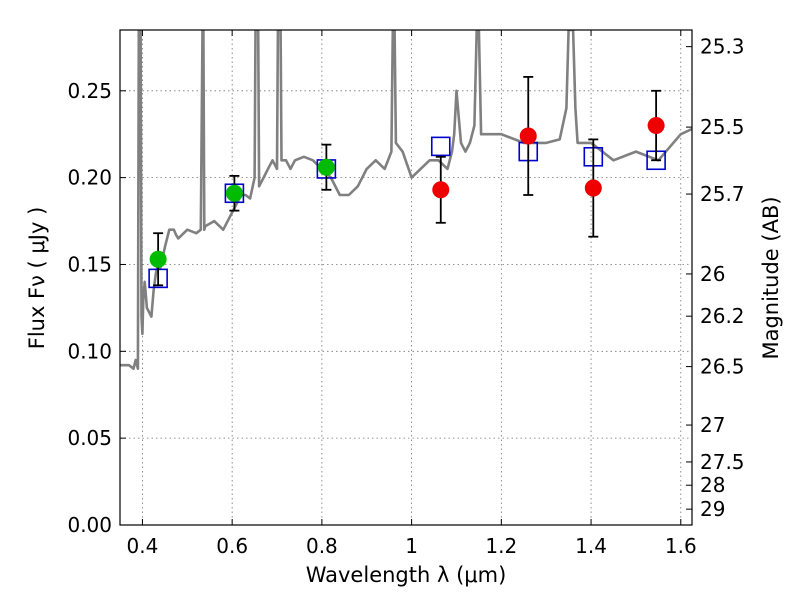  Describe the element at coordinates (440, 146) in the screenshot. I see `model-photometry-square` at that location.